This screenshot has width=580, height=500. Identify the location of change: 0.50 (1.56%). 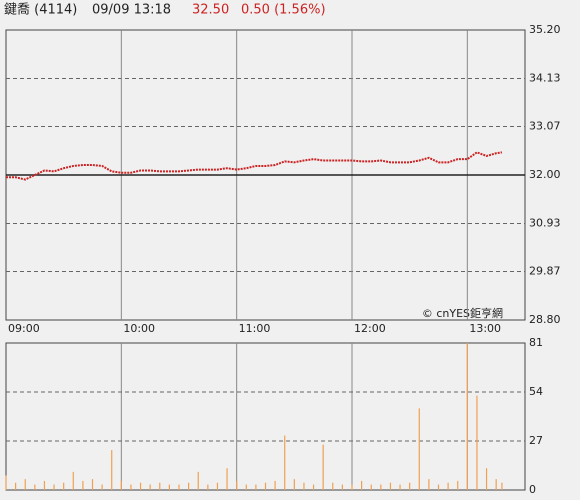
(283, 10).